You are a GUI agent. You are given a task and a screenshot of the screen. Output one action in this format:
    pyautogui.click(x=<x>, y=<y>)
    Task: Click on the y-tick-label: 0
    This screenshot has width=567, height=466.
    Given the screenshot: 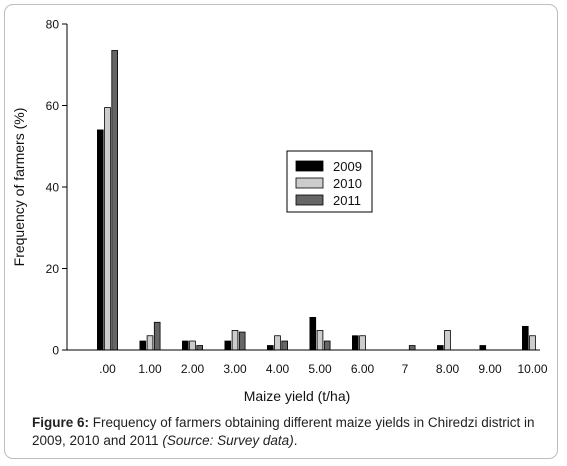 What is the action you would take?
    pyautogui.click(x=55, y=351)
    